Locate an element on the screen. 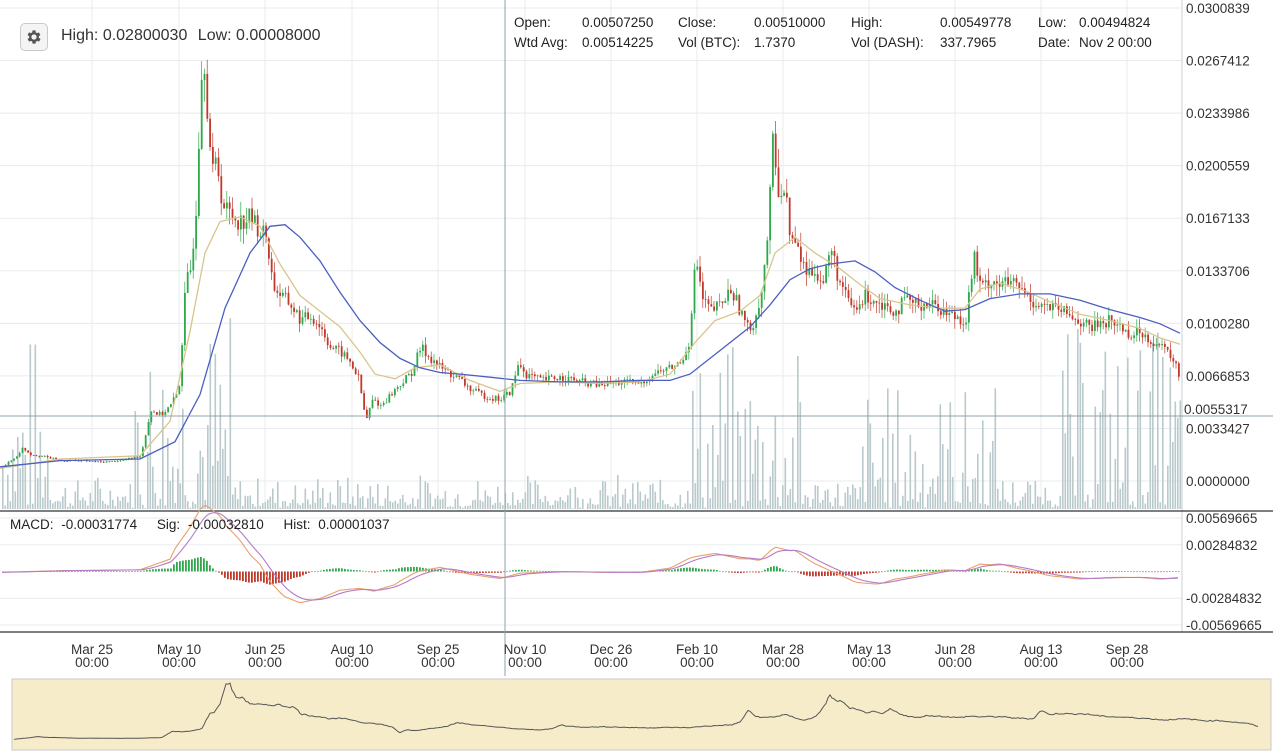 This screenshot has width=1273, height=752. signal-line is located at coordinates (590, 556).